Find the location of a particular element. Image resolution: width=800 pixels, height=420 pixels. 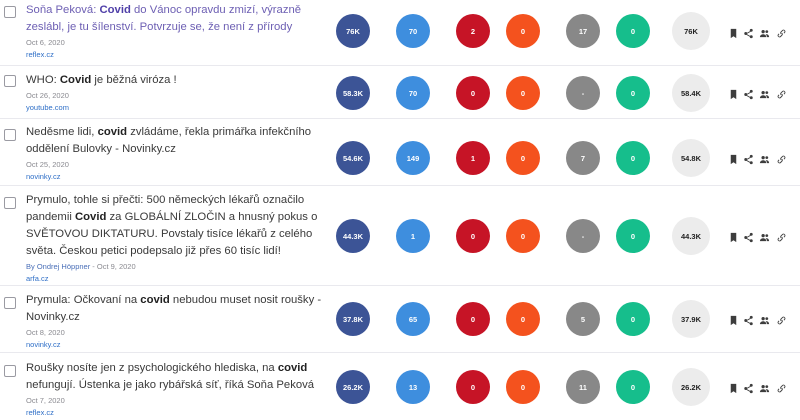

facebook-engagement-badge: 1 is located at coordinates (413, 236).